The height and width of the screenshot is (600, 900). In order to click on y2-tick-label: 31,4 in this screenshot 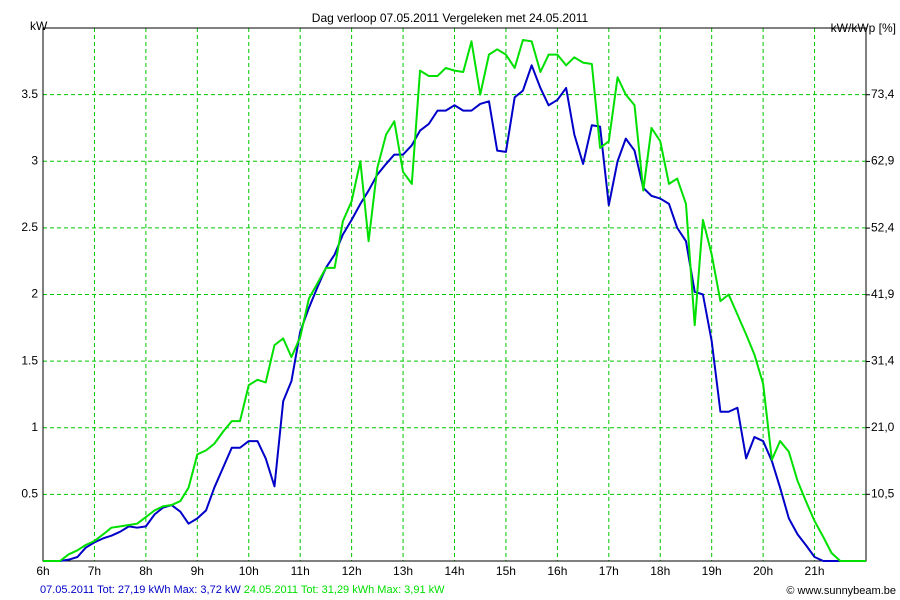, I will do `click(883, 361)`.